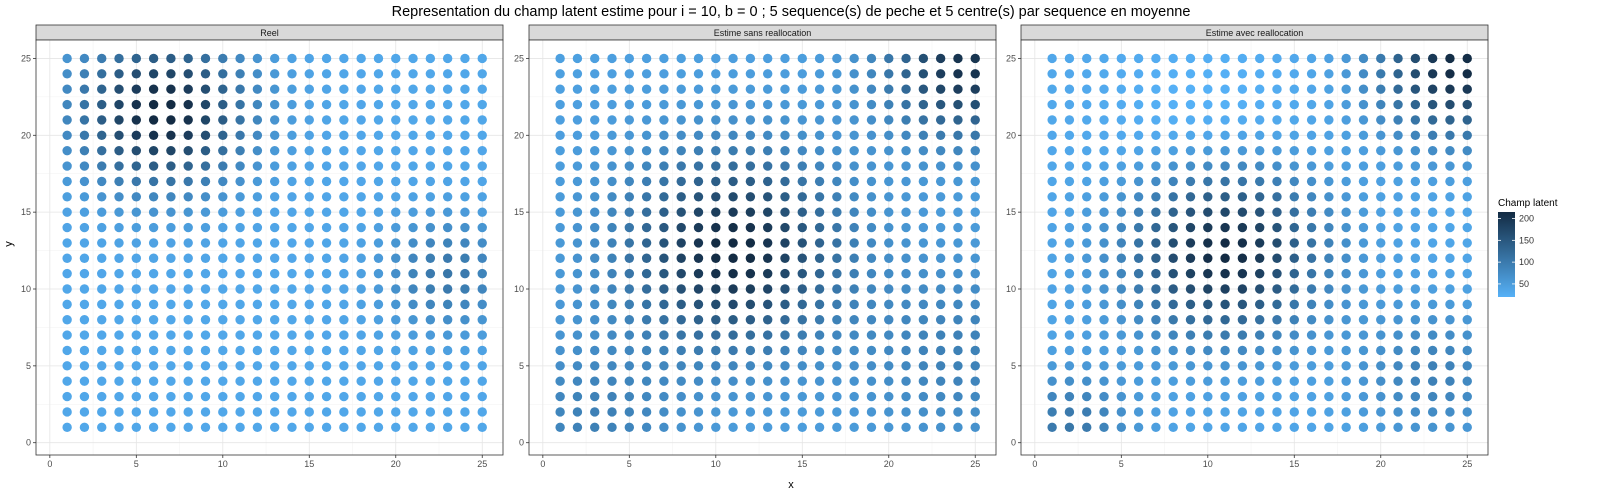  I want to click on legend-title: Champ latent, so click(1528, 203).